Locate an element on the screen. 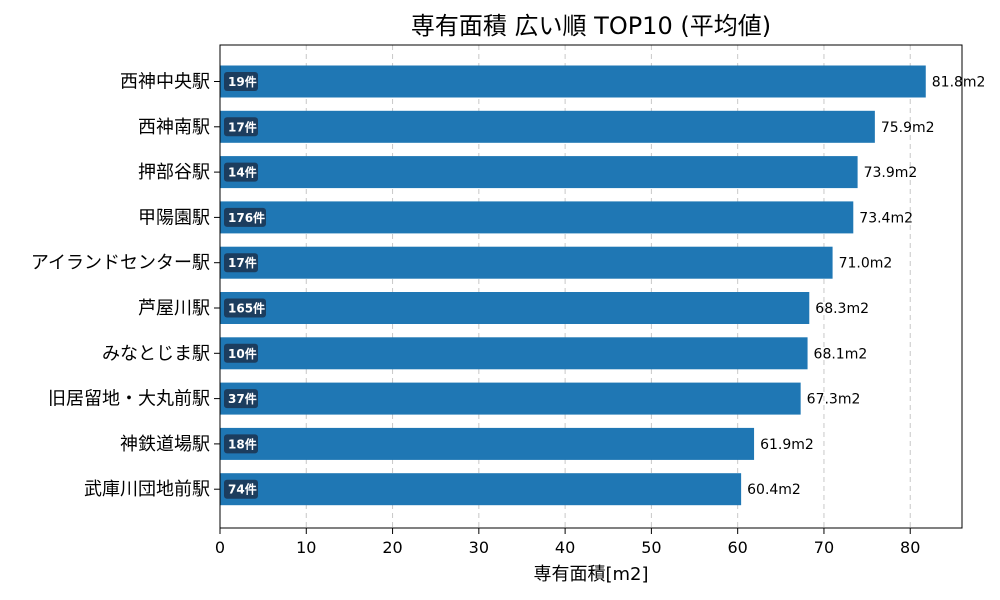 The width and height of the screenshot is (1000, 600). count-badge-label: 74件 is located at coordinates (242, 489).